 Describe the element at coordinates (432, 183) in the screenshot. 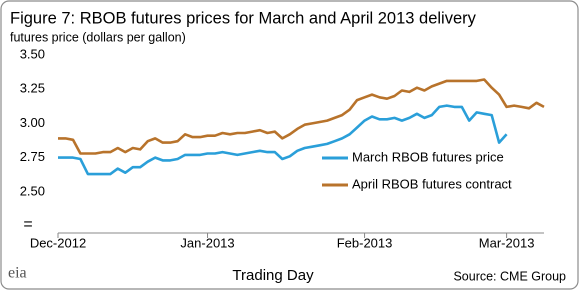

I see `legend-label: April RBOB futures contract` at that location.